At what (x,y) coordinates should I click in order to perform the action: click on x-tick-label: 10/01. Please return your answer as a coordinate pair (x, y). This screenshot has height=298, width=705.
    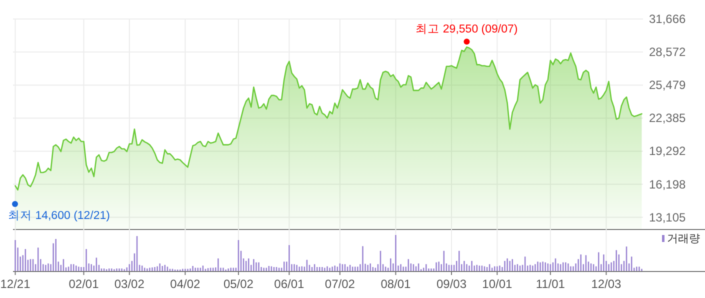
    Looking at the image, I should click on (497, 284).